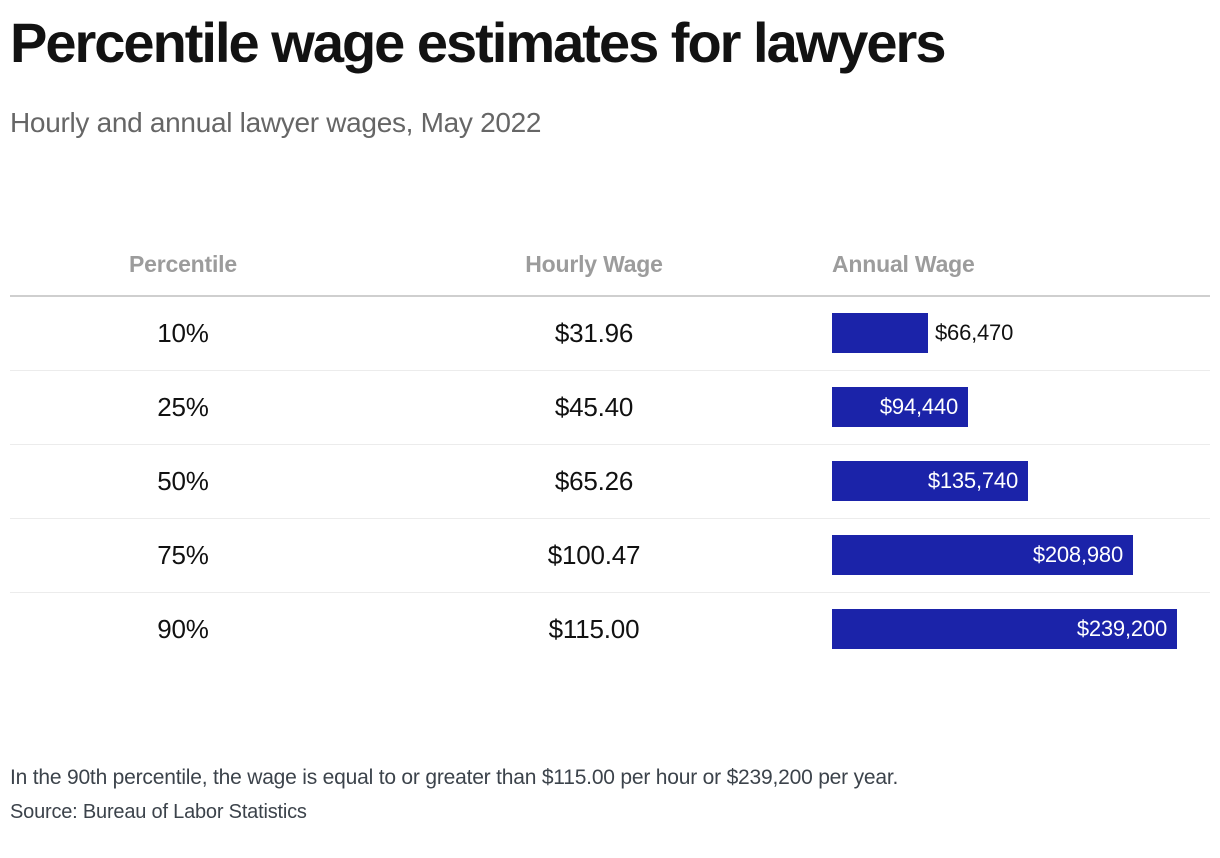 This screenshot has width=1220, height=858. I want to click on annual-wage-label: $135,740, so click(972, 481).